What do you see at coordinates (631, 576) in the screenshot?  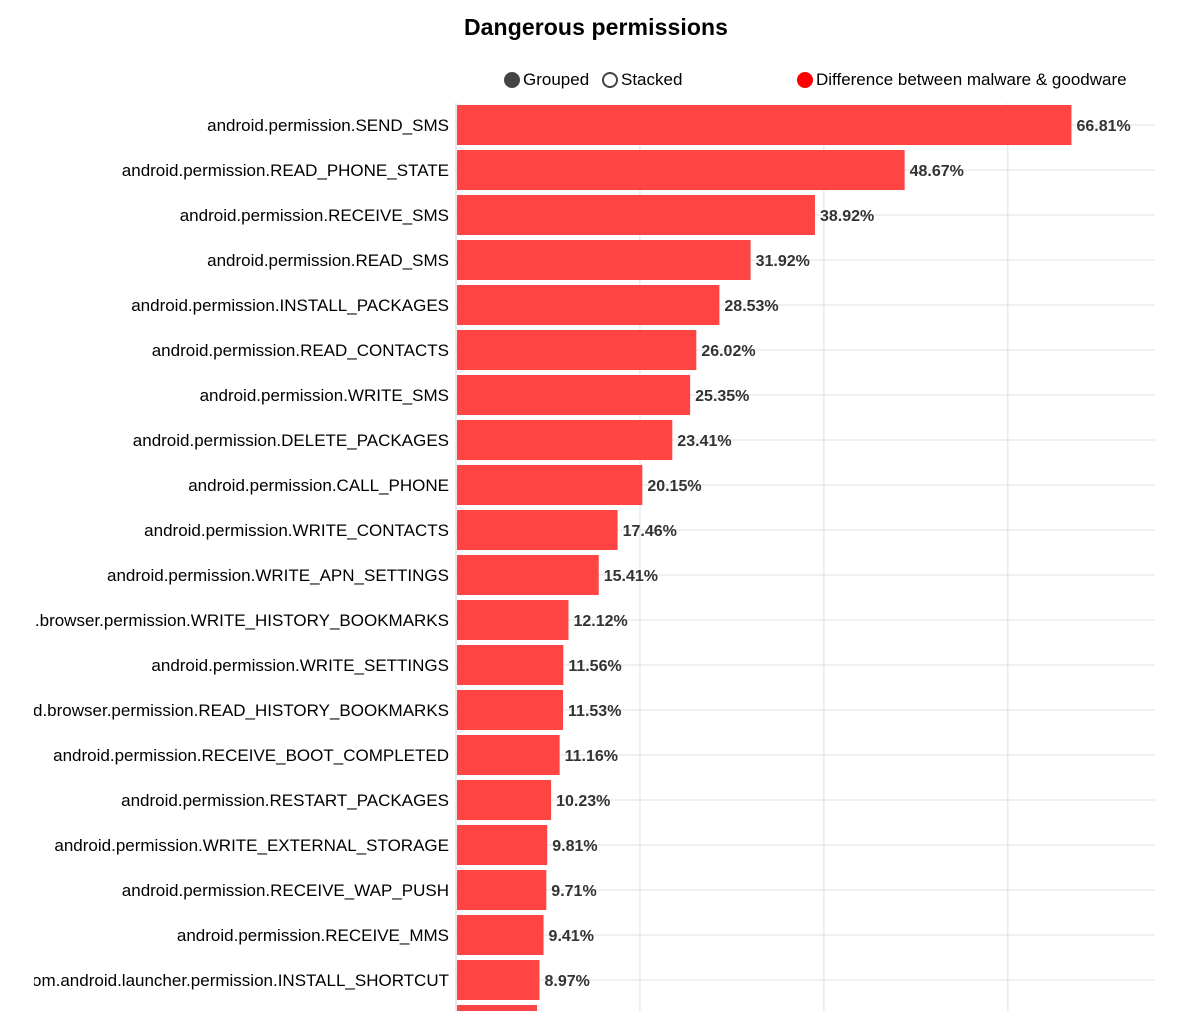 I see `value-label: 15.41%` at bounding box center [631, 576].